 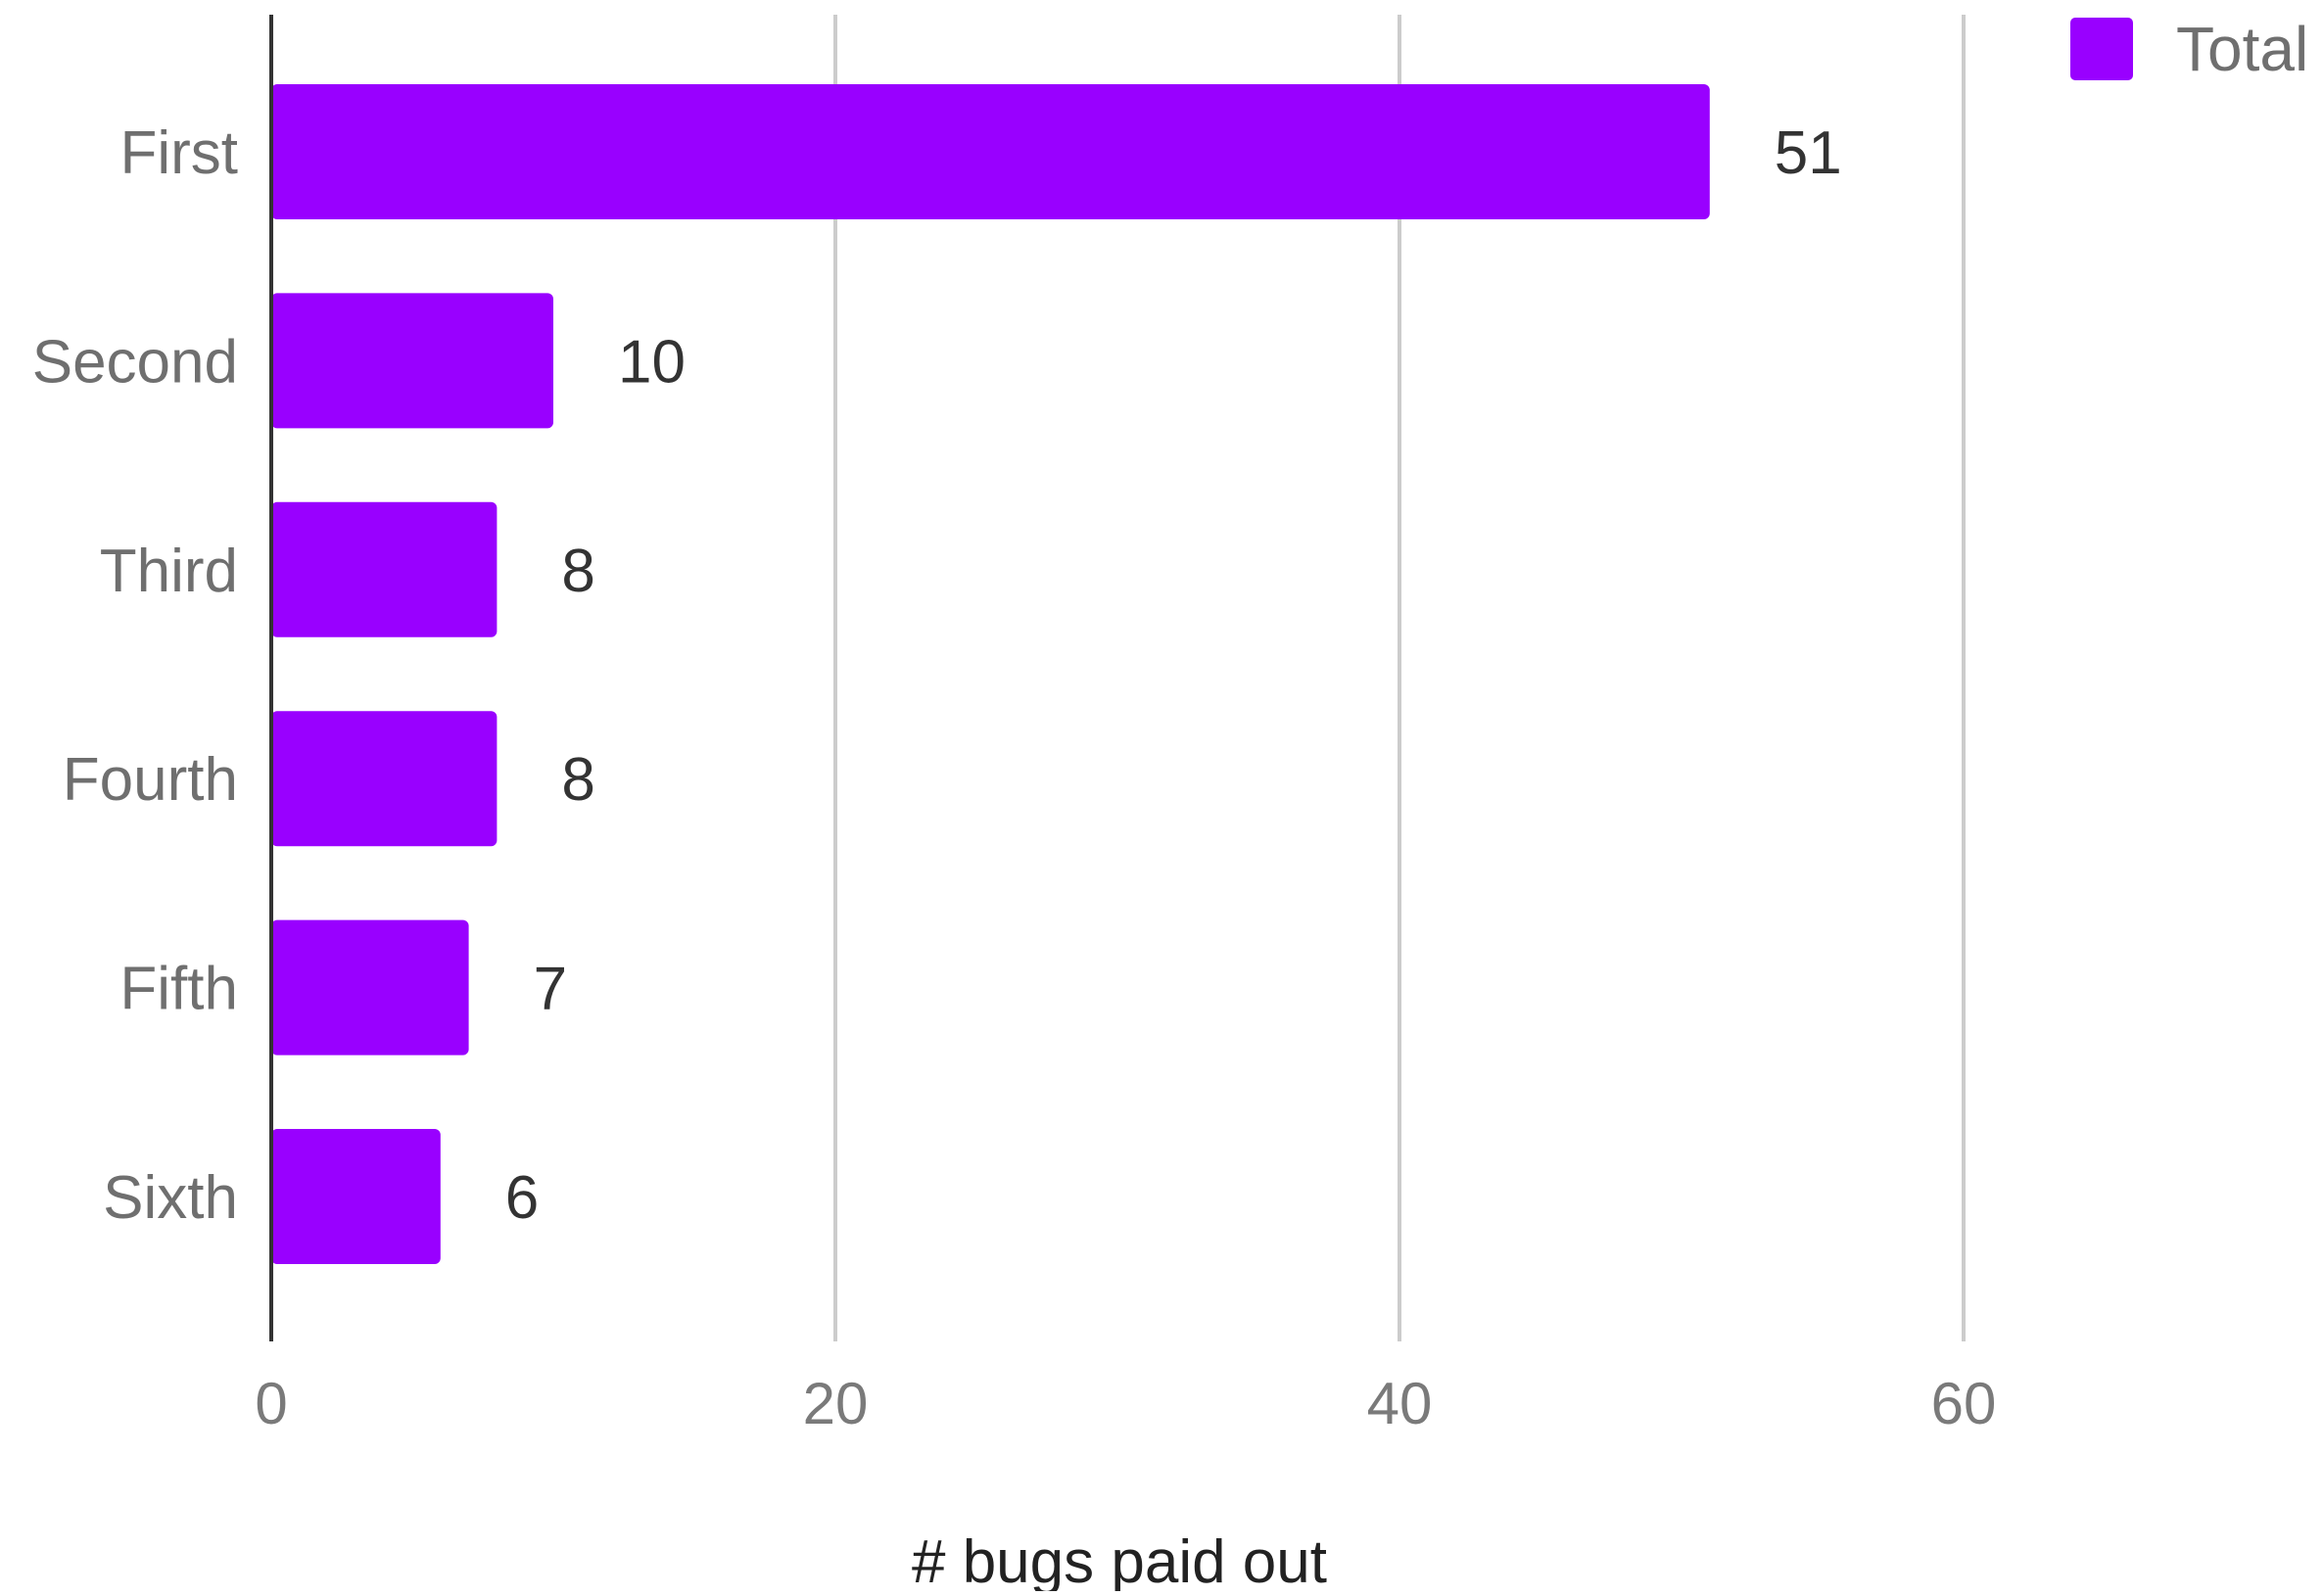 What do you see at coordinates (150, 780) in the screenshot?
I see `category-label-fourth: Fourth` at bounding box center [150, 780].